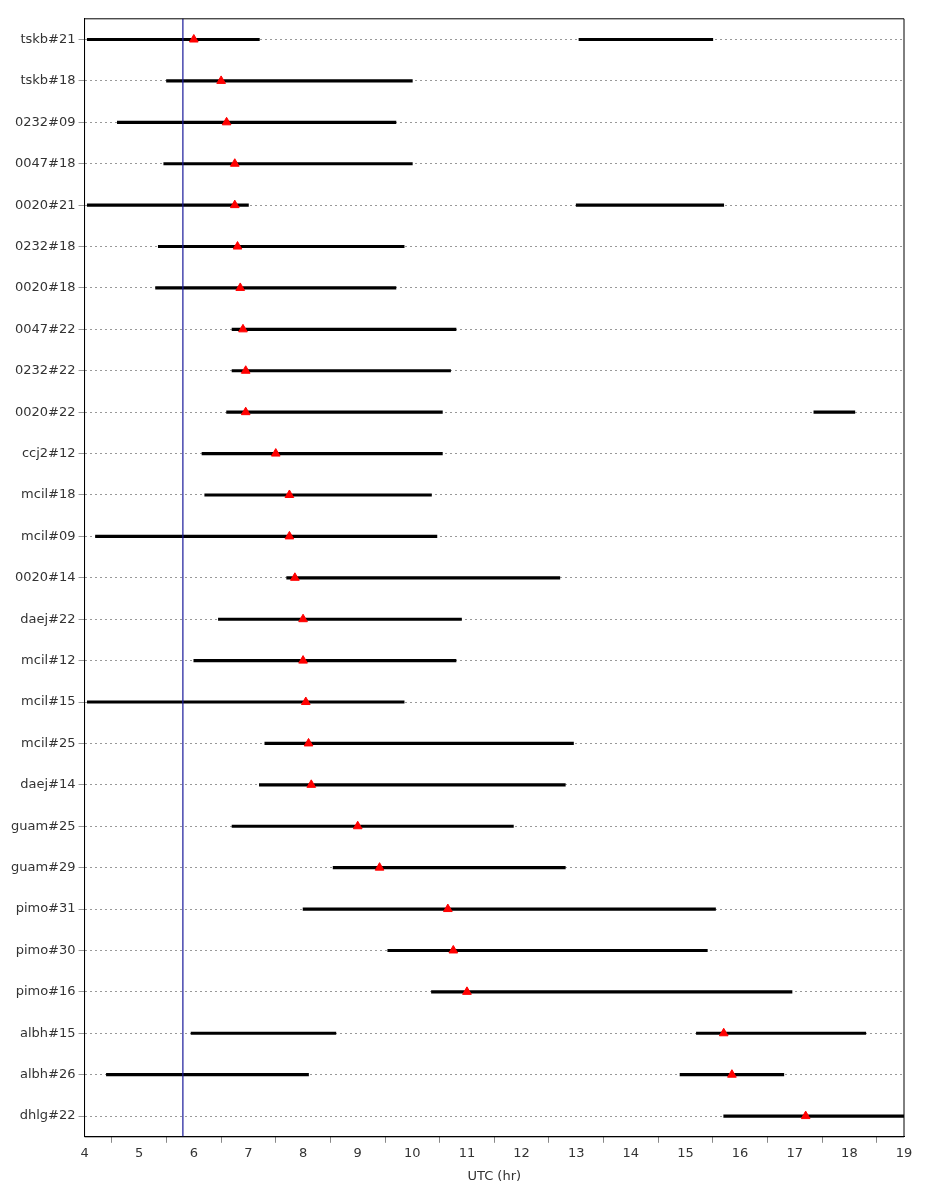 The height and width of the screenshot is (1200, 928). I want to click on x-tick-label: 8, so click(303, 1152).